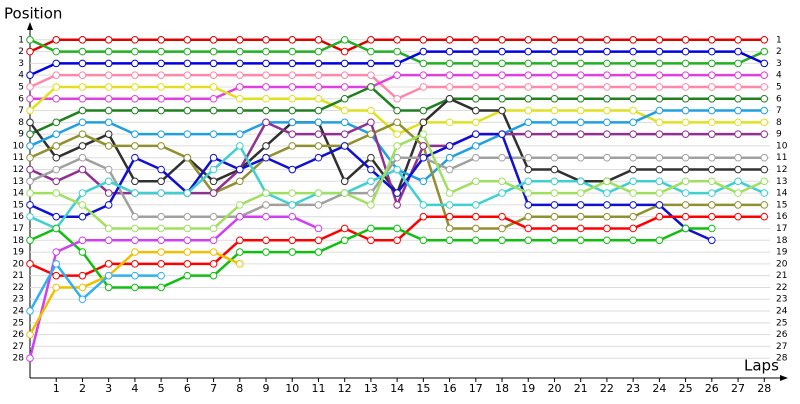 This screenshot has width=800, height=404. Describe the element at coordinates (659, 388) in the screenshot. I see `x-tick-label: 24` at that location.